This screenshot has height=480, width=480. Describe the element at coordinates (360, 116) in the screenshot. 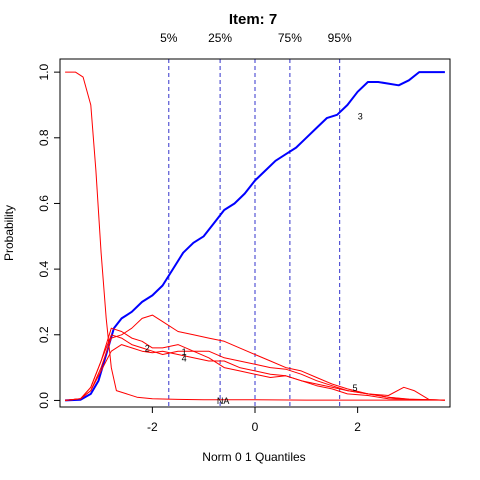

I see `series-label: 3` at that location.